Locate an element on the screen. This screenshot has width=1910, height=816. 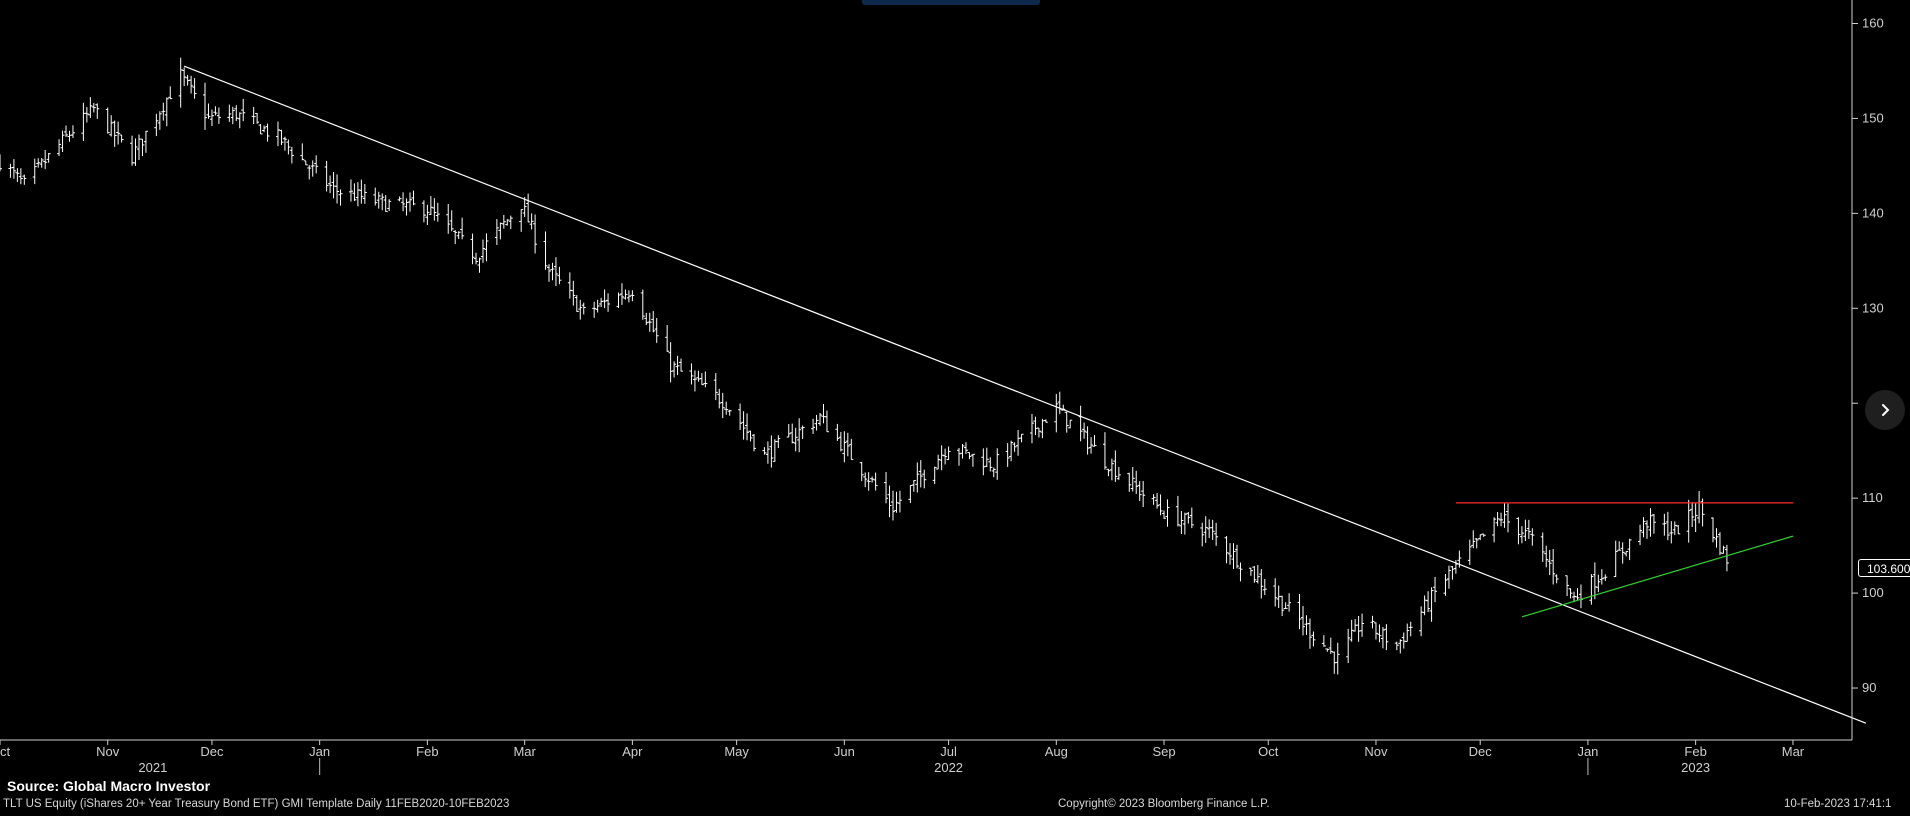
support-trendline is located at coordinates (1657, 576).